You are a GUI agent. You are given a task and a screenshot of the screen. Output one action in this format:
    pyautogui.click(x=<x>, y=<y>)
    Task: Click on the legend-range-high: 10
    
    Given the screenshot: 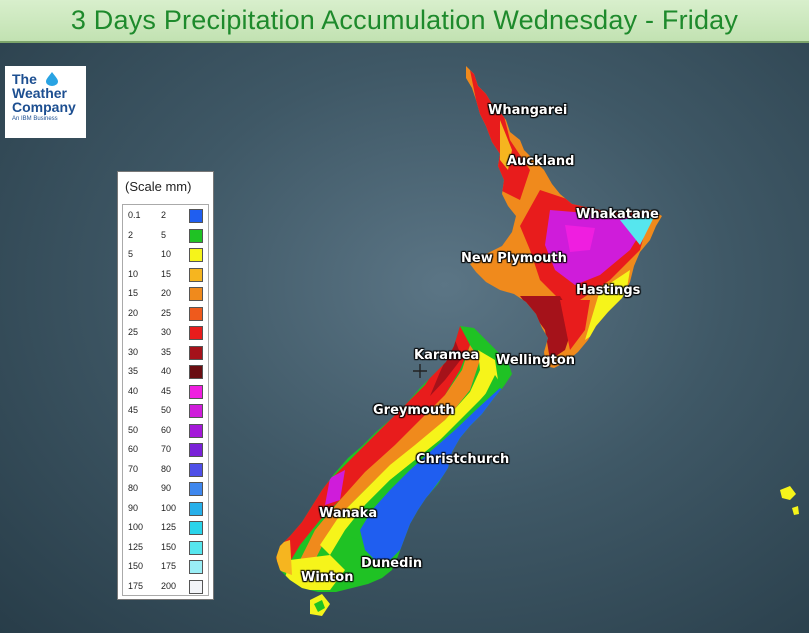 What is the action you would take?
    pyautogui.click(x=166, y=254)
    